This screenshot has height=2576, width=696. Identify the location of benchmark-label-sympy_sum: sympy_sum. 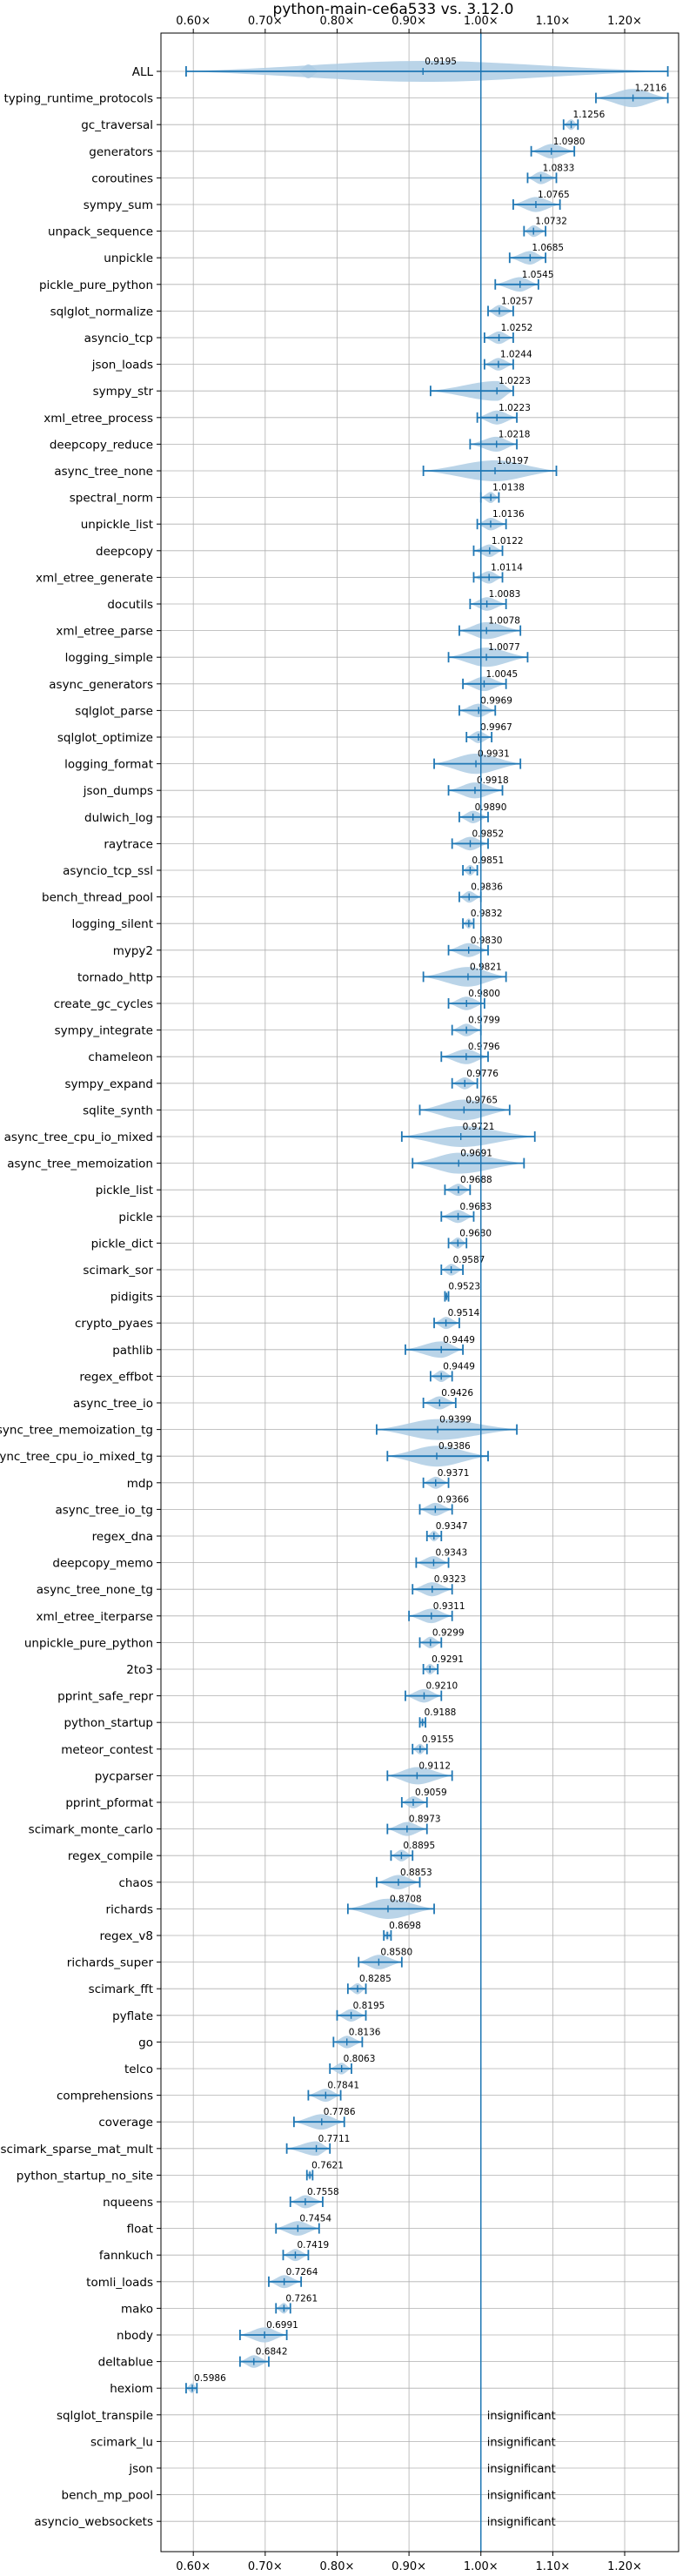
(118, 205).